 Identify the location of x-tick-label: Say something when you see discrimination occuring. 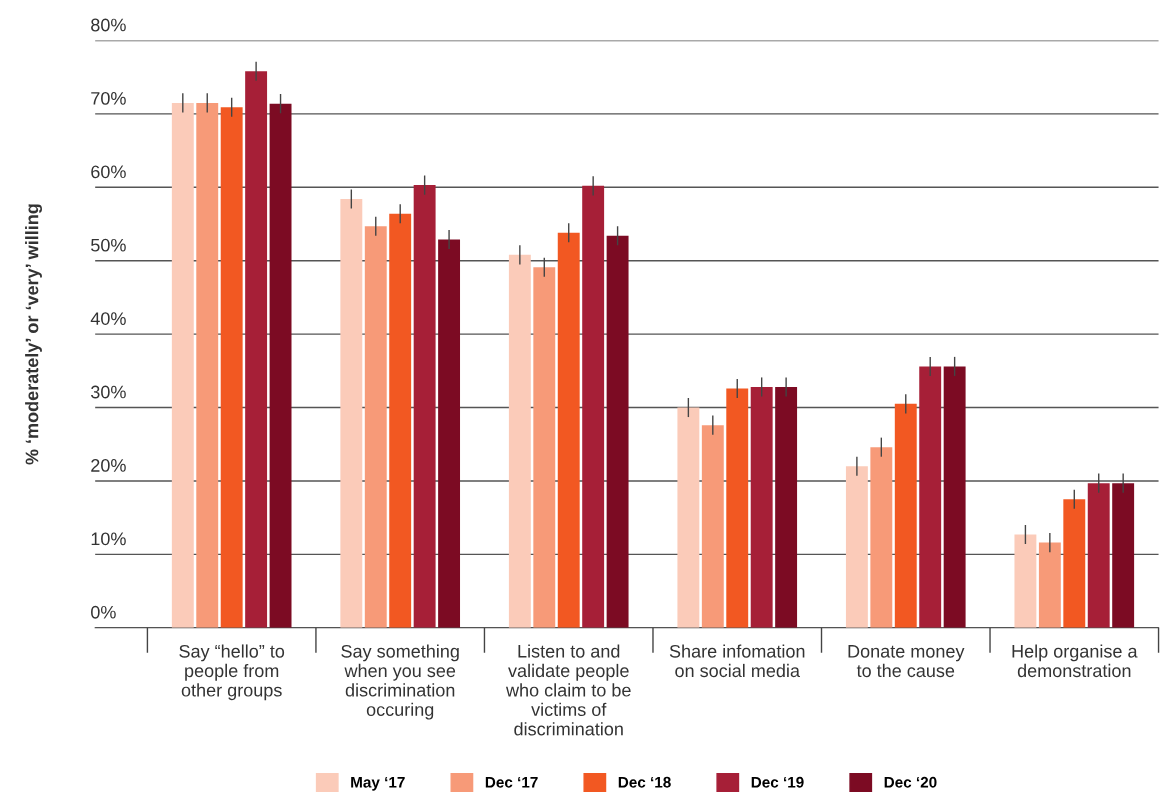
(400, 682).